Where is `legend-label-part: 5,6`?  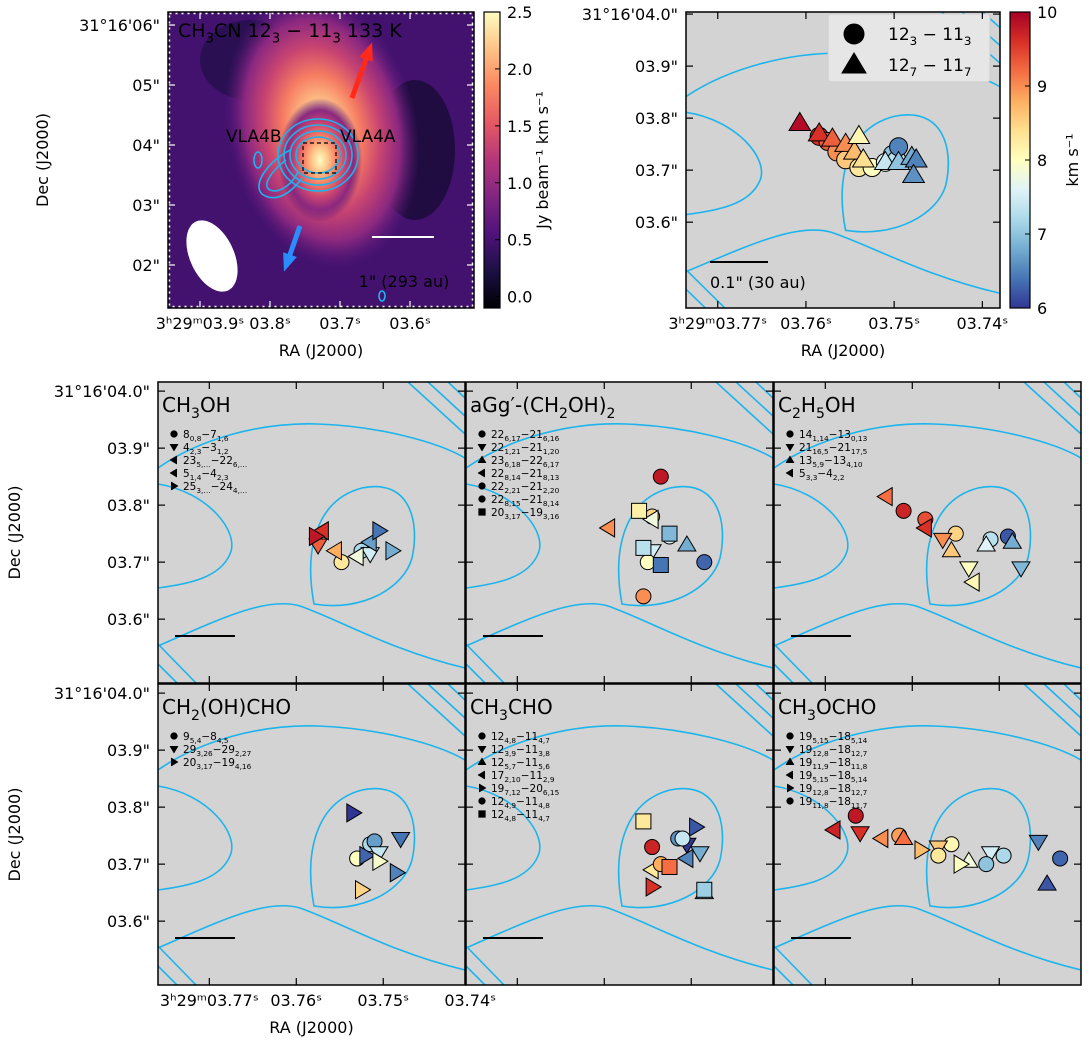 legend-label-part: 5,6 is located at coordinates (544, 766).